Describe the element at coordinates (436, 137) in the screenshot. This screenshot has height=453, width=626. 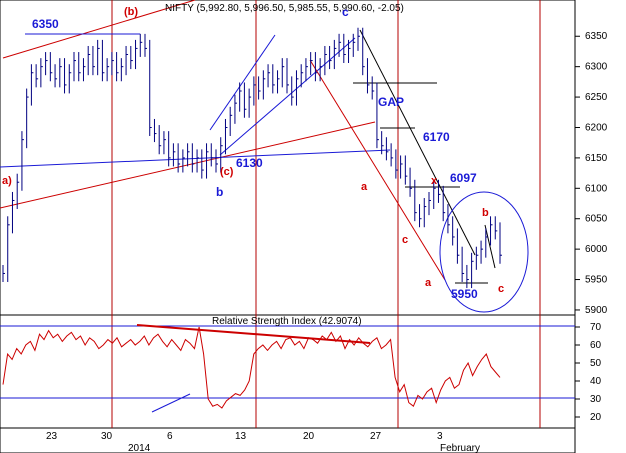
I see `level-label-6170: 6170` at that location.